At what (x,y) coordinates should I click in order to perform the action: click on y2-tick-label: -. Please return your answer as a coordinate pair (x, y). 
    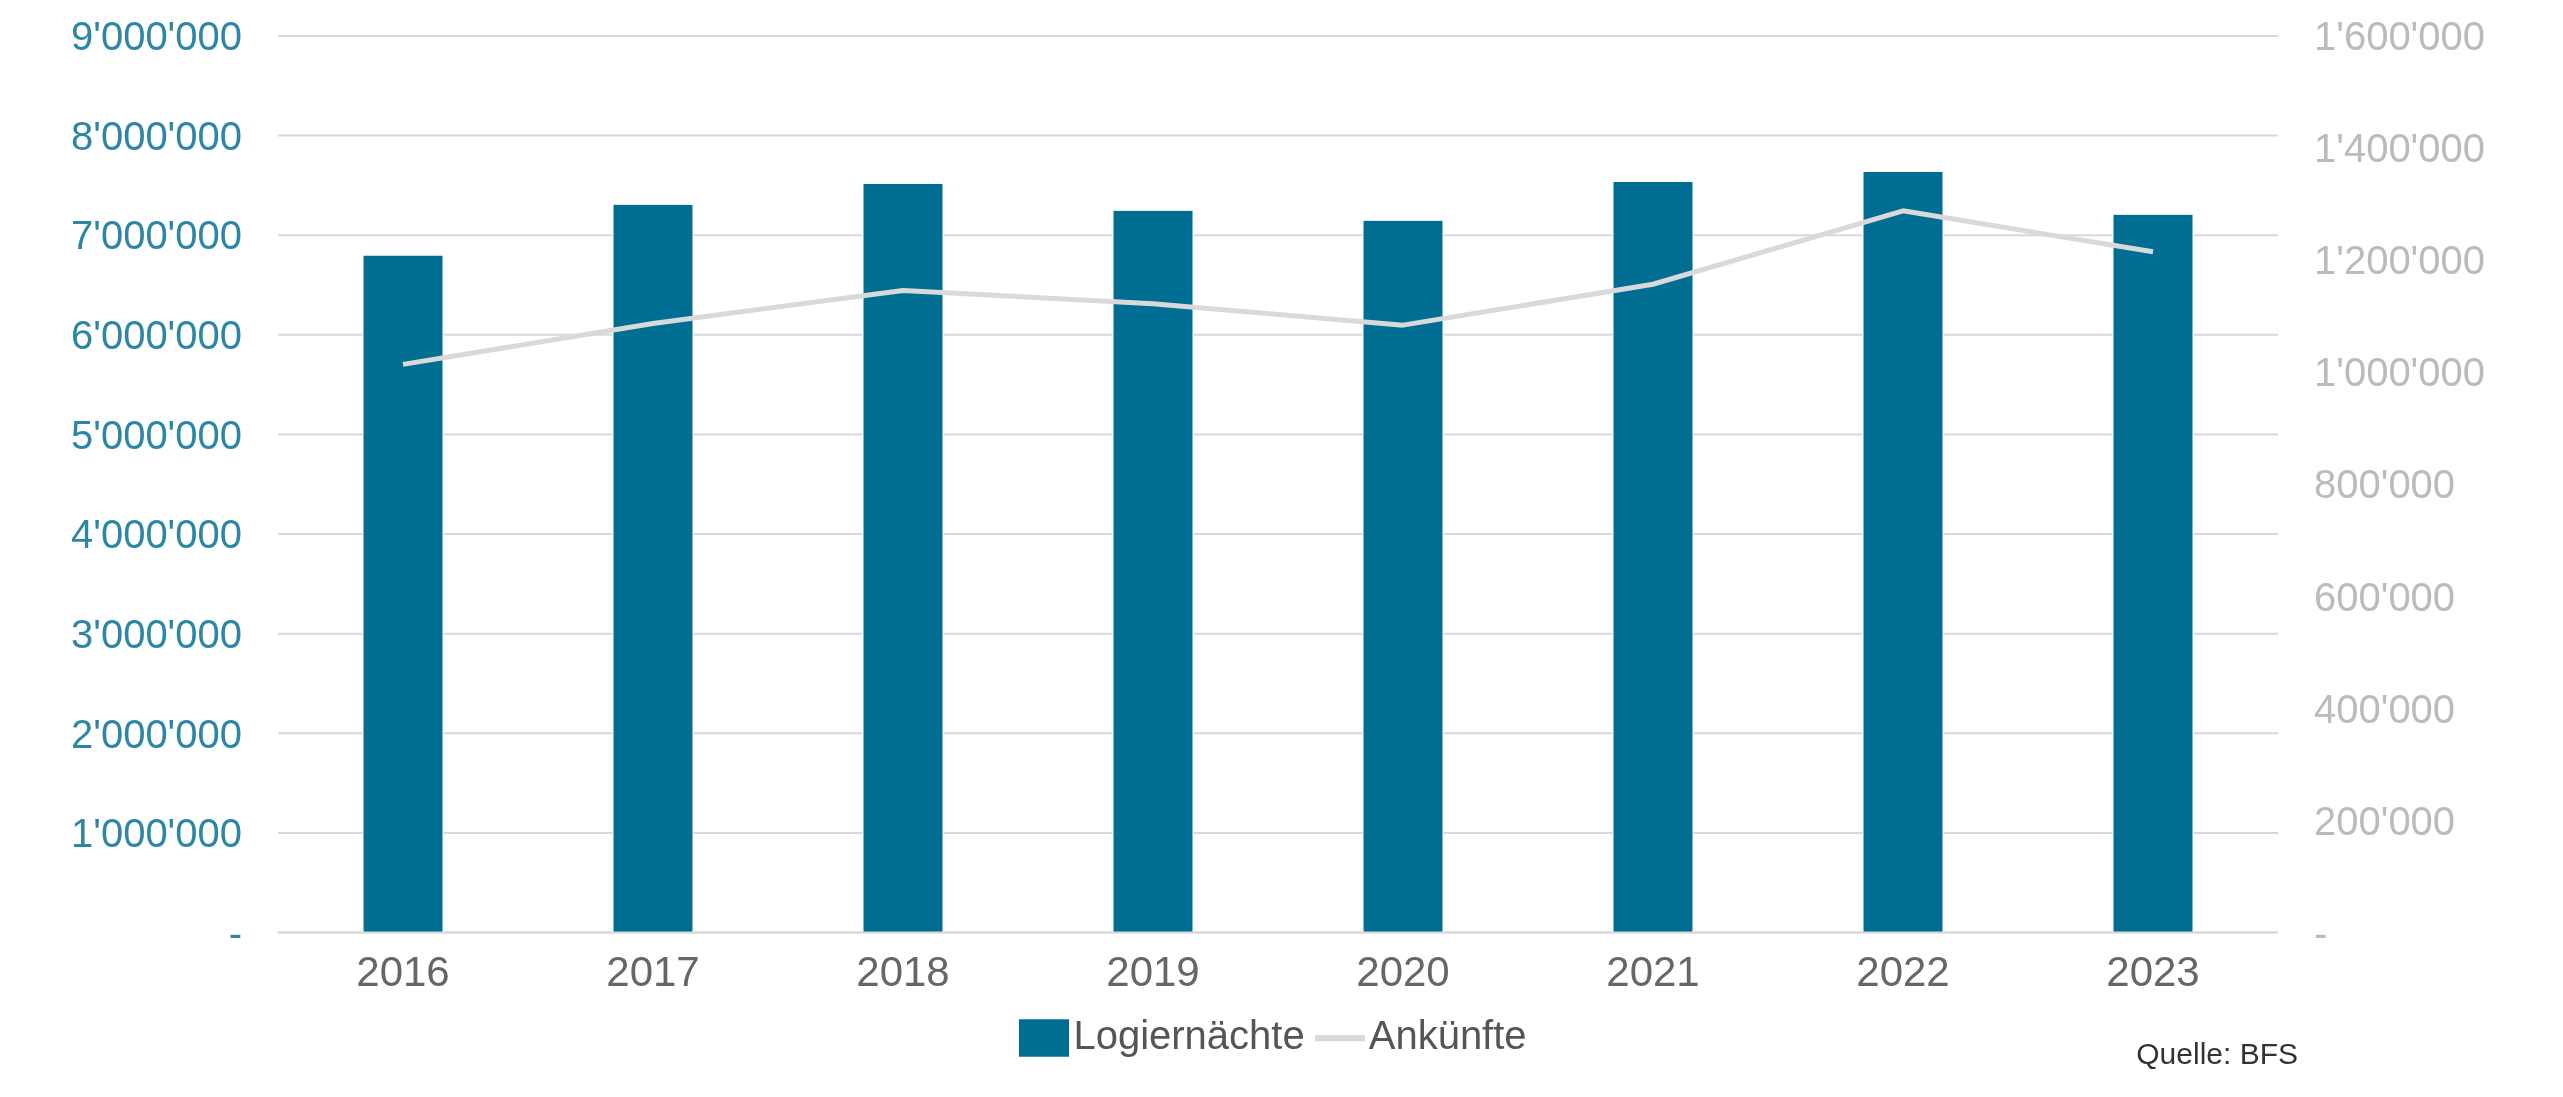
    Looking at the image, I should click on (2321, 932).